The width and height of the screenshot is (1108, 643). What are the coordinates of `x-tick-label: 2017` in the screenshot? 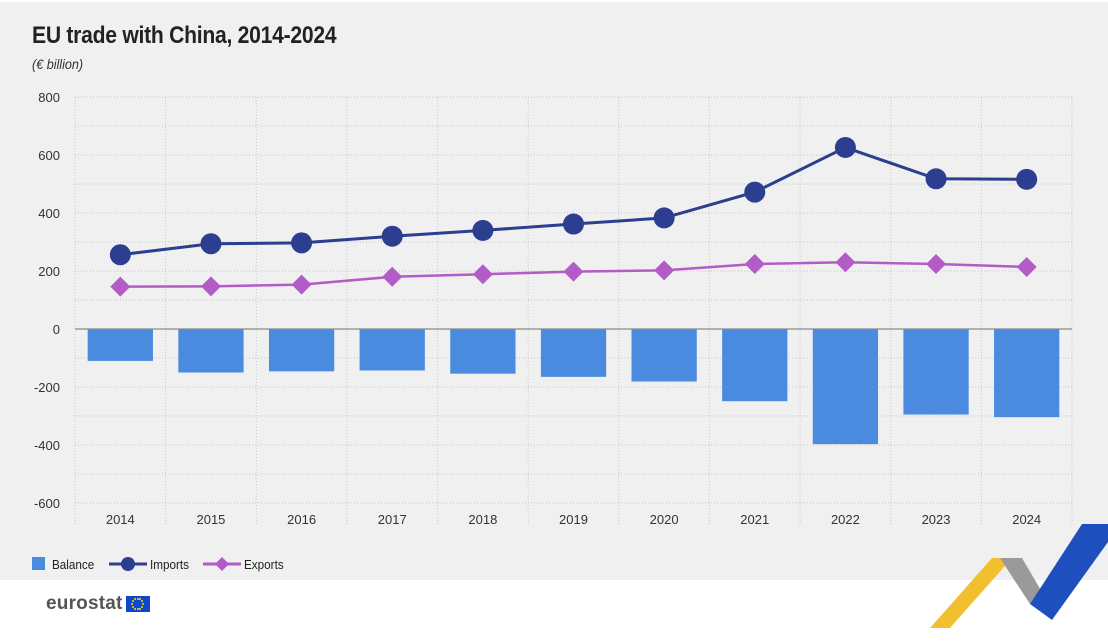 It's located at (392, 519).